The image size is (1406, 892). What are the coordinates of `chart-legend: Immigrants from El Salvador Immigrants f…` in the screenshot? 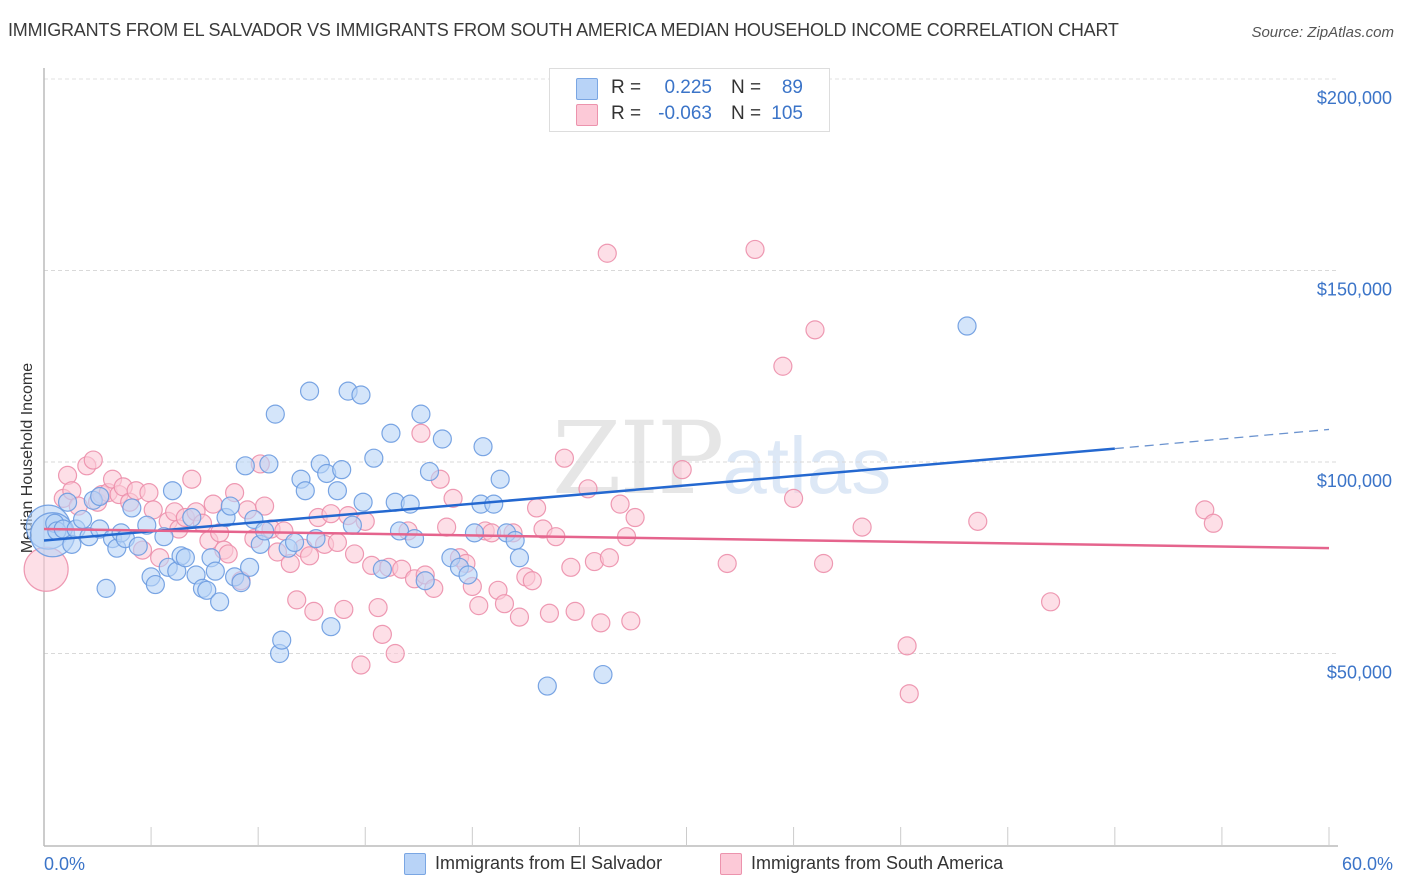 It's located at (703, 865).